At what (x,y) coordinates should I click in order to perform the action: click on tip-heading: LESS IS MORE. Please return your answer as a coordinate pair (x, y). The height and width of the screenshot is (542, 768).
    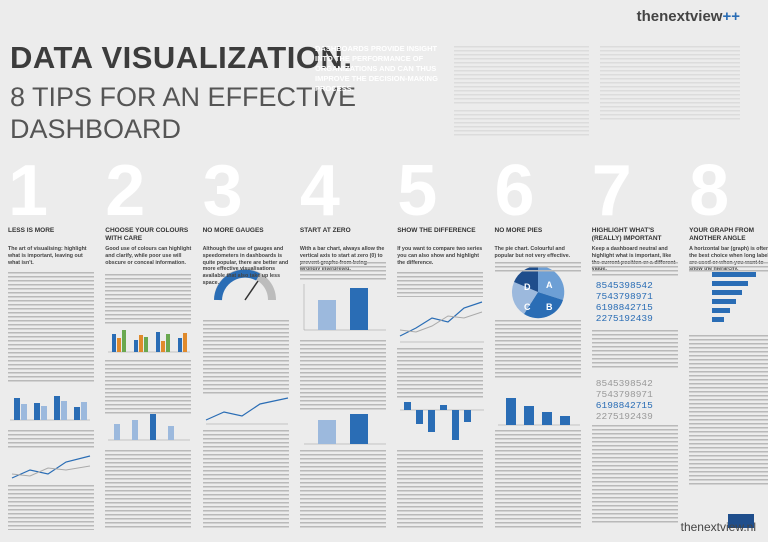
    Looking at the image, I should click on (31, 230).